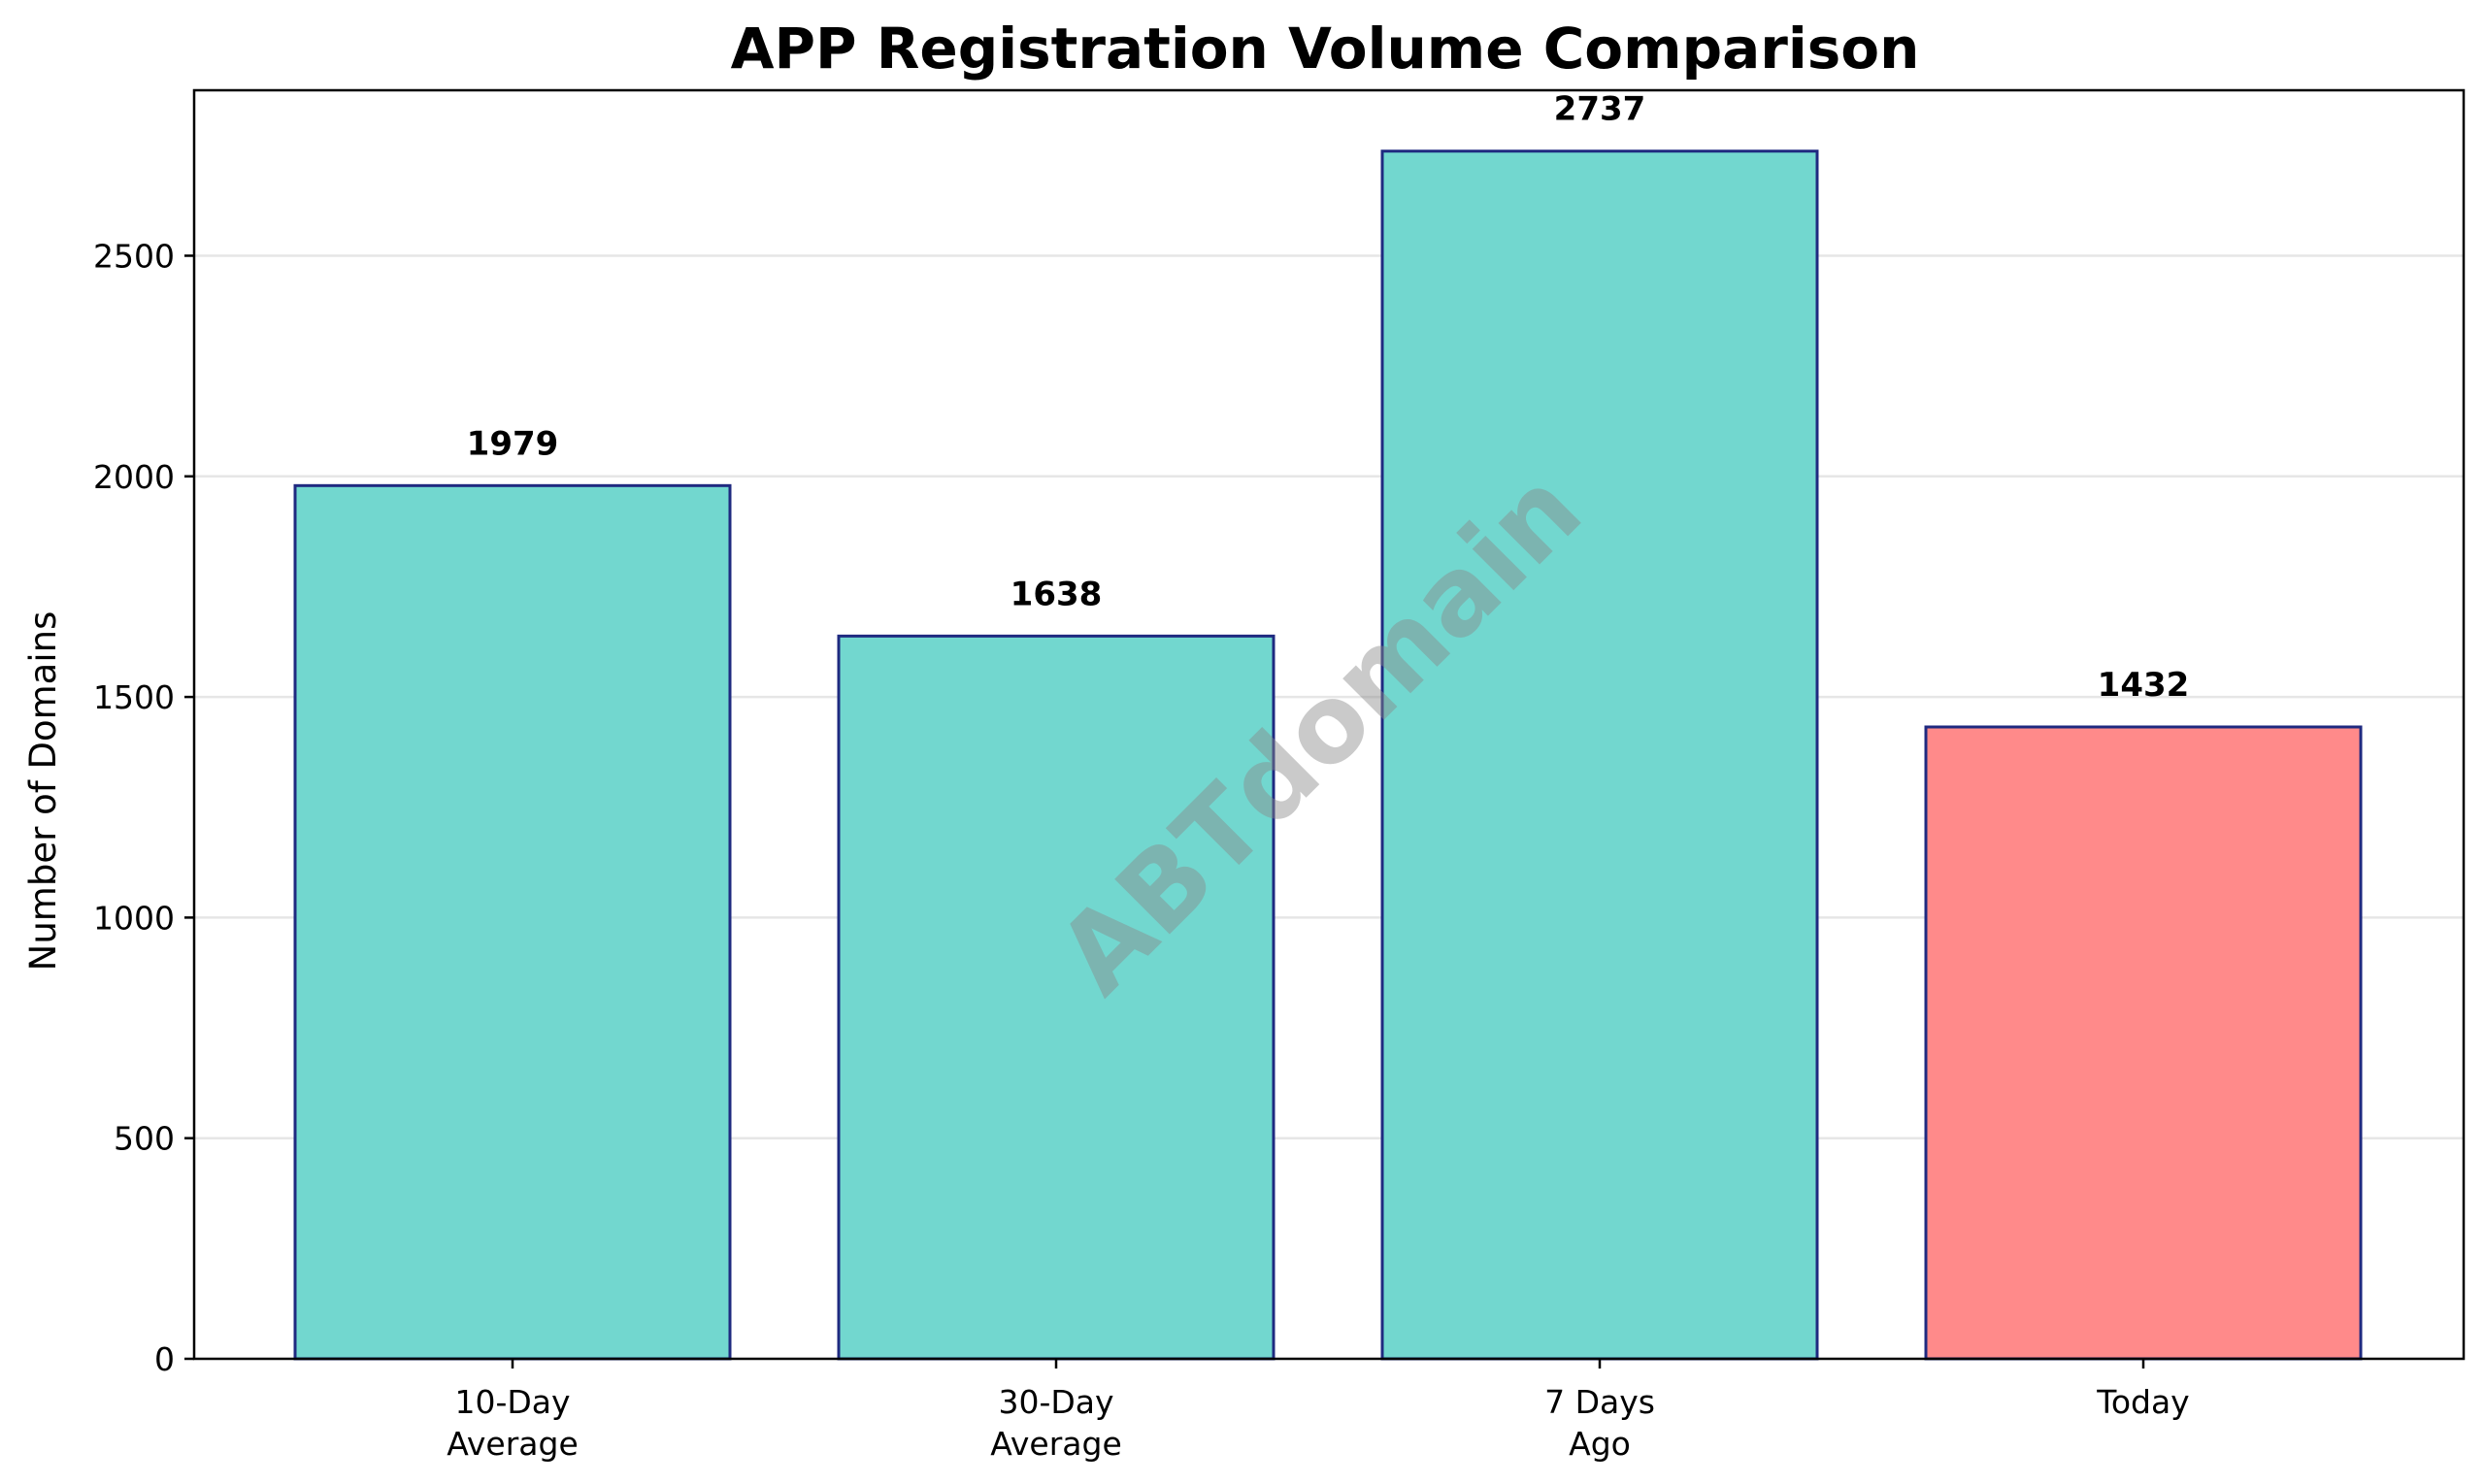 The image size is (2485, 1484). What do you see at coordinates (2144, 685) in the screenshot?
I see `bar-value-label: 1432` at bounding box center [2144, 685].